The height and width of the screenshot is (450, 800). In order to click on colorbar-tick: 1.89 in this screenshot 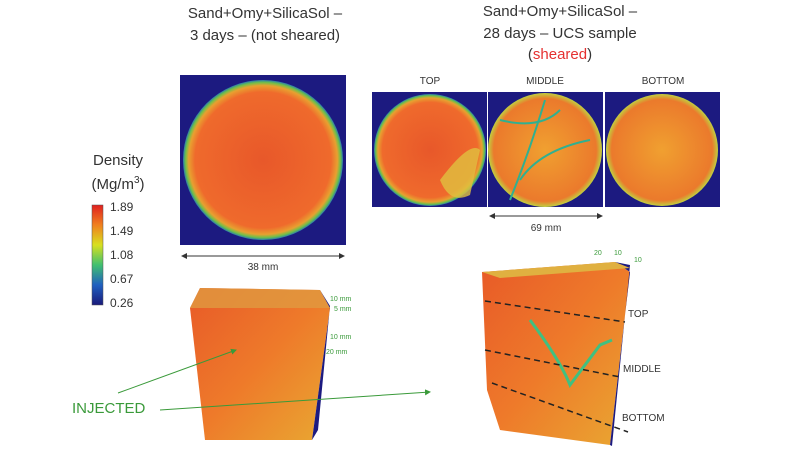, I will do `click(122, 207)`.